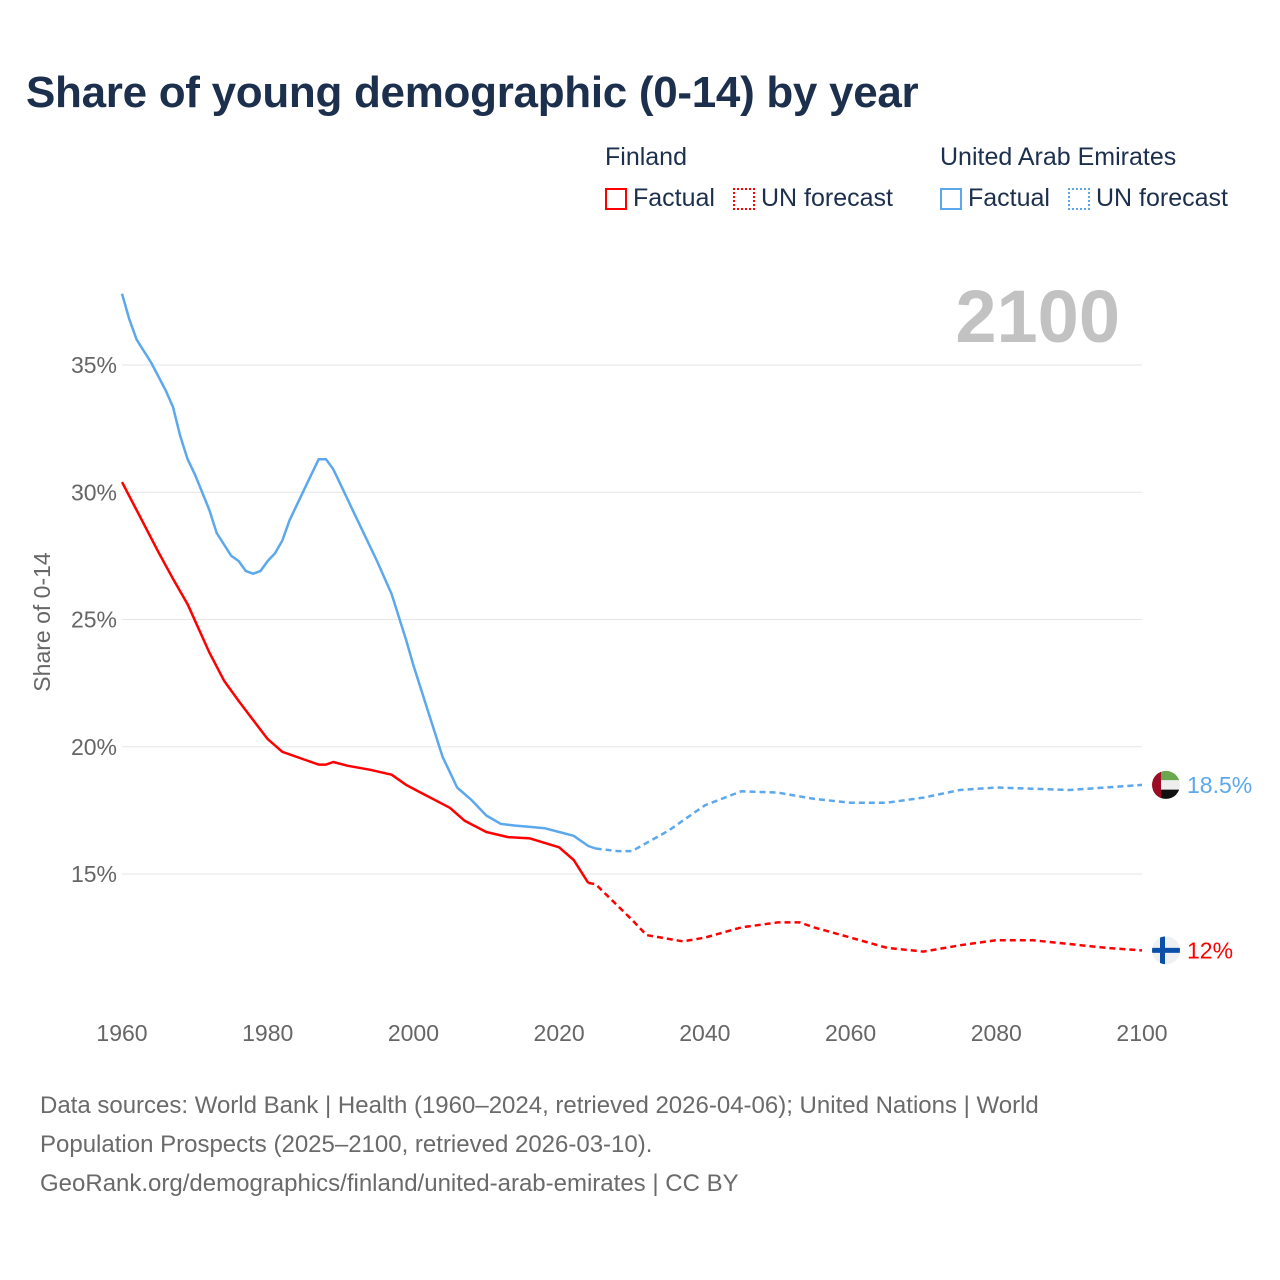  Describe the element at coordinates (1219, 785) in the screenshot. I see `end-value-label-uae: 18.5%` at that location.